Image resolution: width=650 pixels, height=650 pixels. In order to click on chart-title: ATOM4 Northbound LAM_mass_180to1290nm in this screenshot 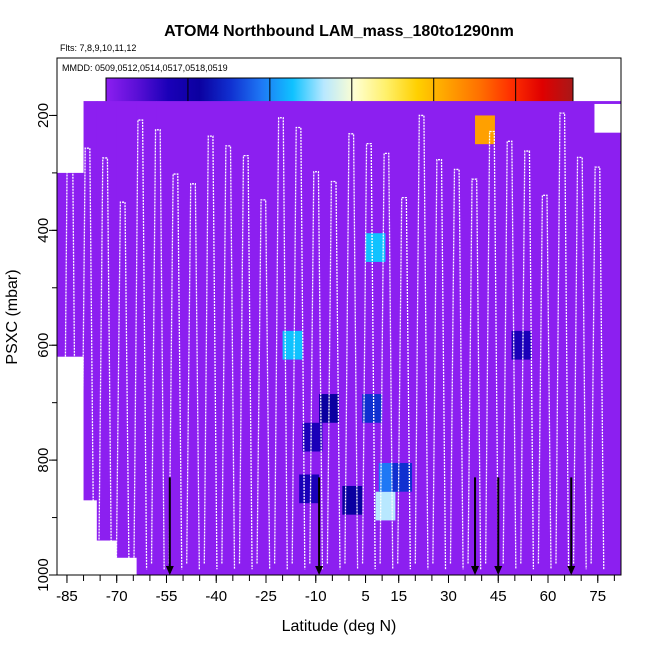, I will do `click(339, 31)`.